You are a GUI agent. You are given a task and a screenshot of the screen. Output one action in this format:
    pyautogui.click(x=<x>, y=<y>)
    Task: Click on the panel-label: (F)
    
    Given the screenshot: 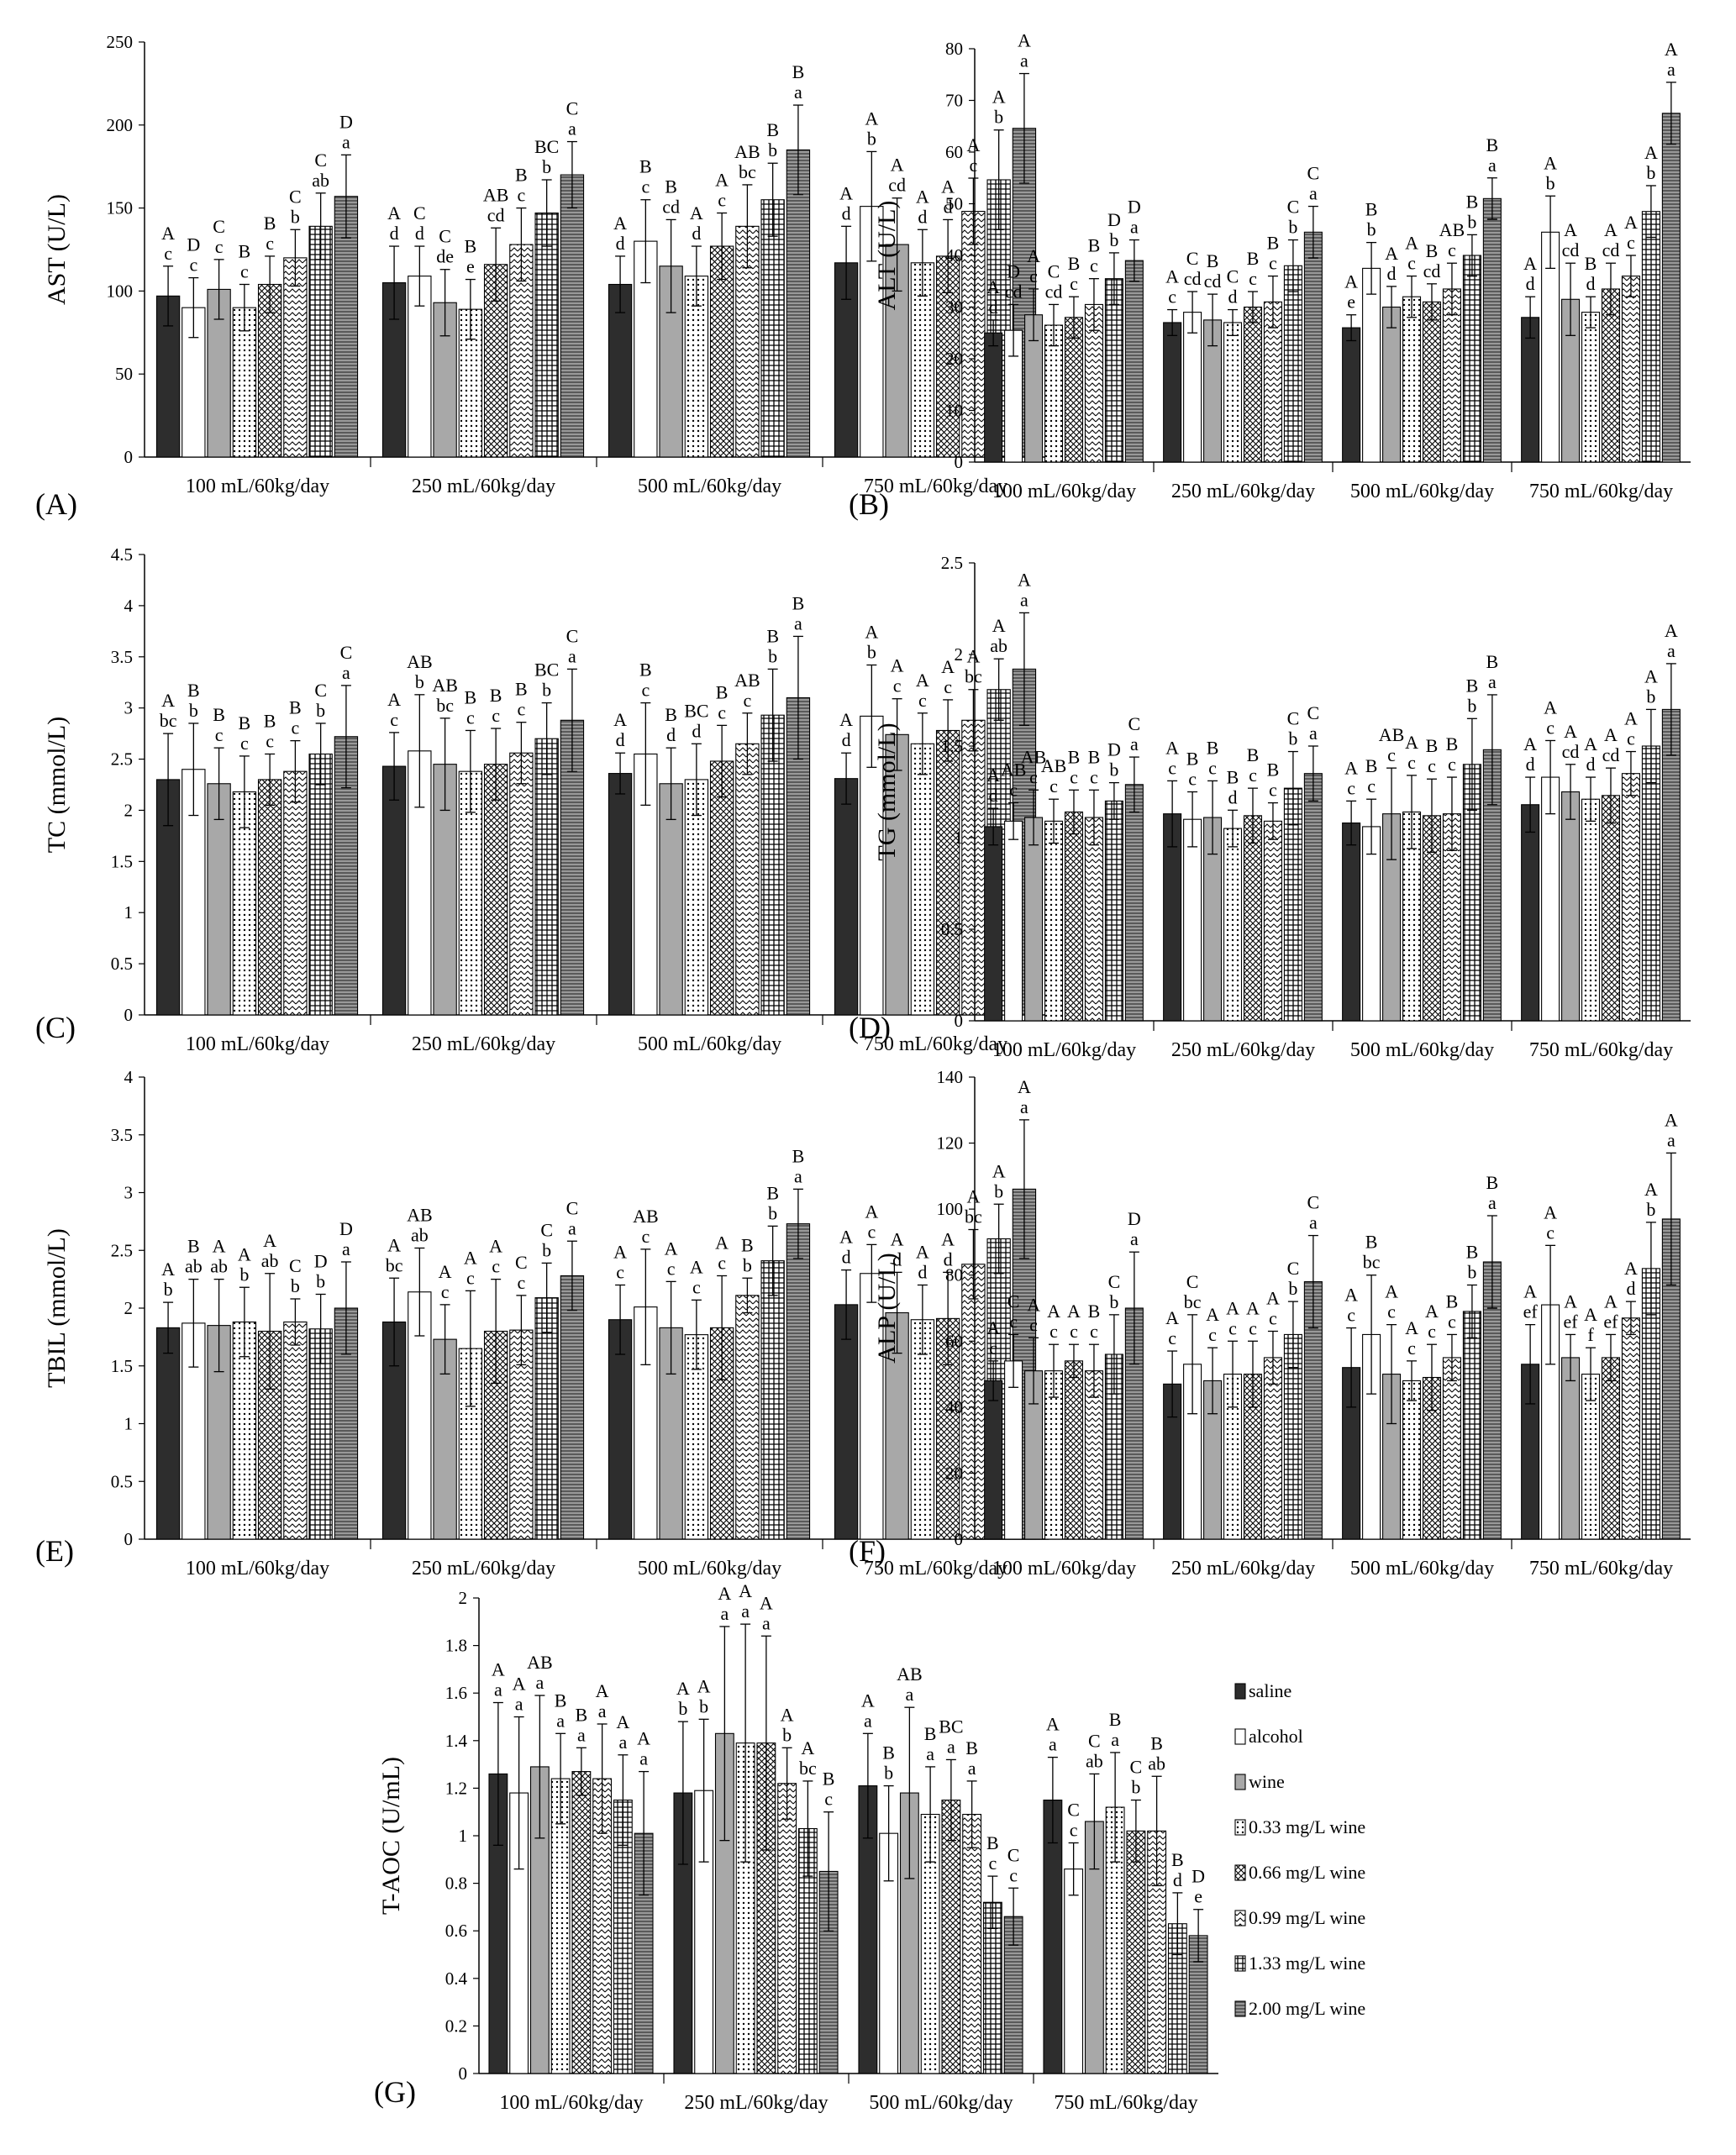 What is the action you would take?
    pyautogui.click(x=867, y=1551)
    